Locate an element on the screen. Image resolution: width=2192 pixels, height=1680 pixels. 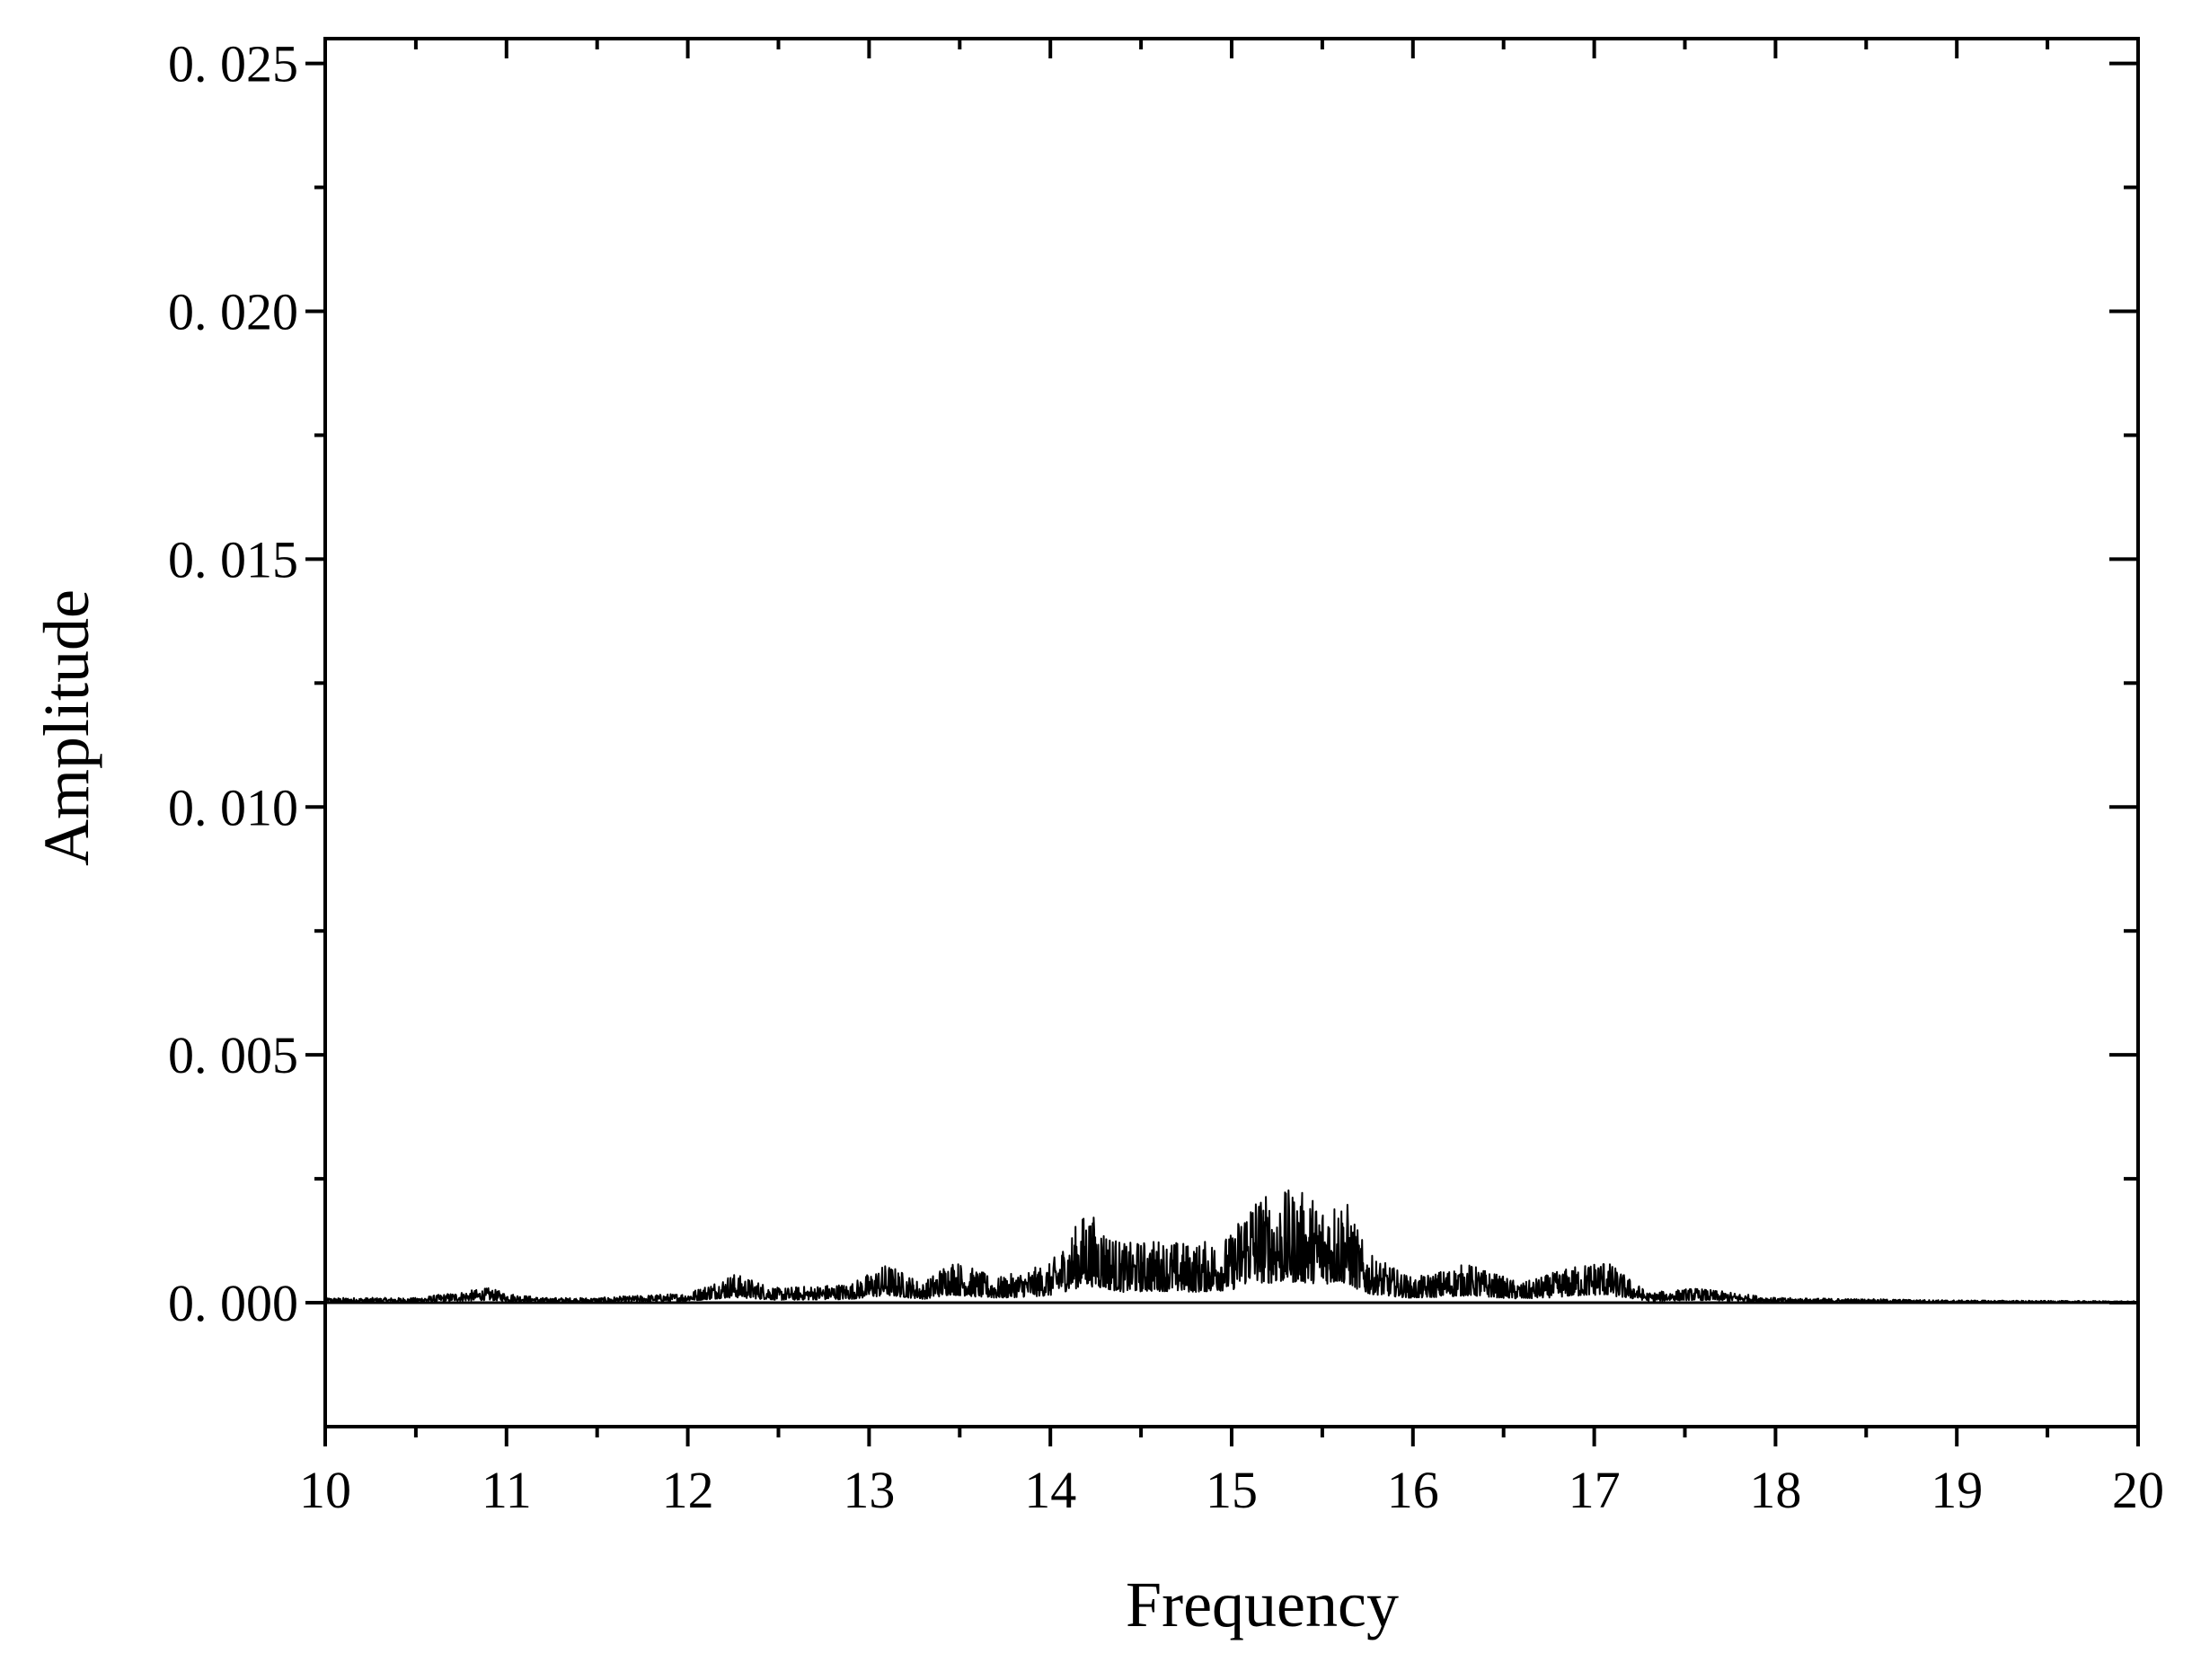
x-tick-label: 16 is located at coordinates (1413, 1490).